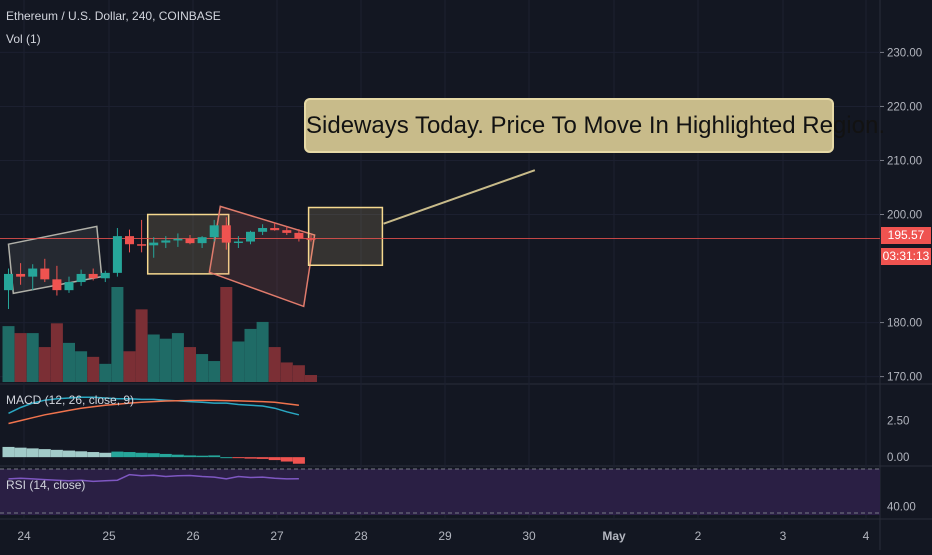 Image resolution: width=932 pixels, height=555 pixels. Describe the element at coordinates (459, 197) in the screenshot. I see `callout-pointer-line` at that location.